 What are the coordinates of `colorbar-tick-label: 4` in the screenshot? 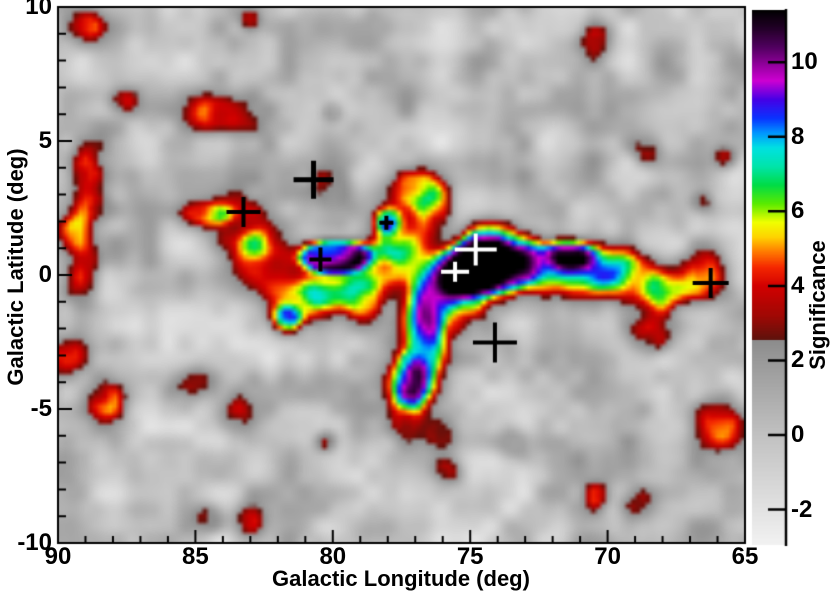 It's located at (798, 285).